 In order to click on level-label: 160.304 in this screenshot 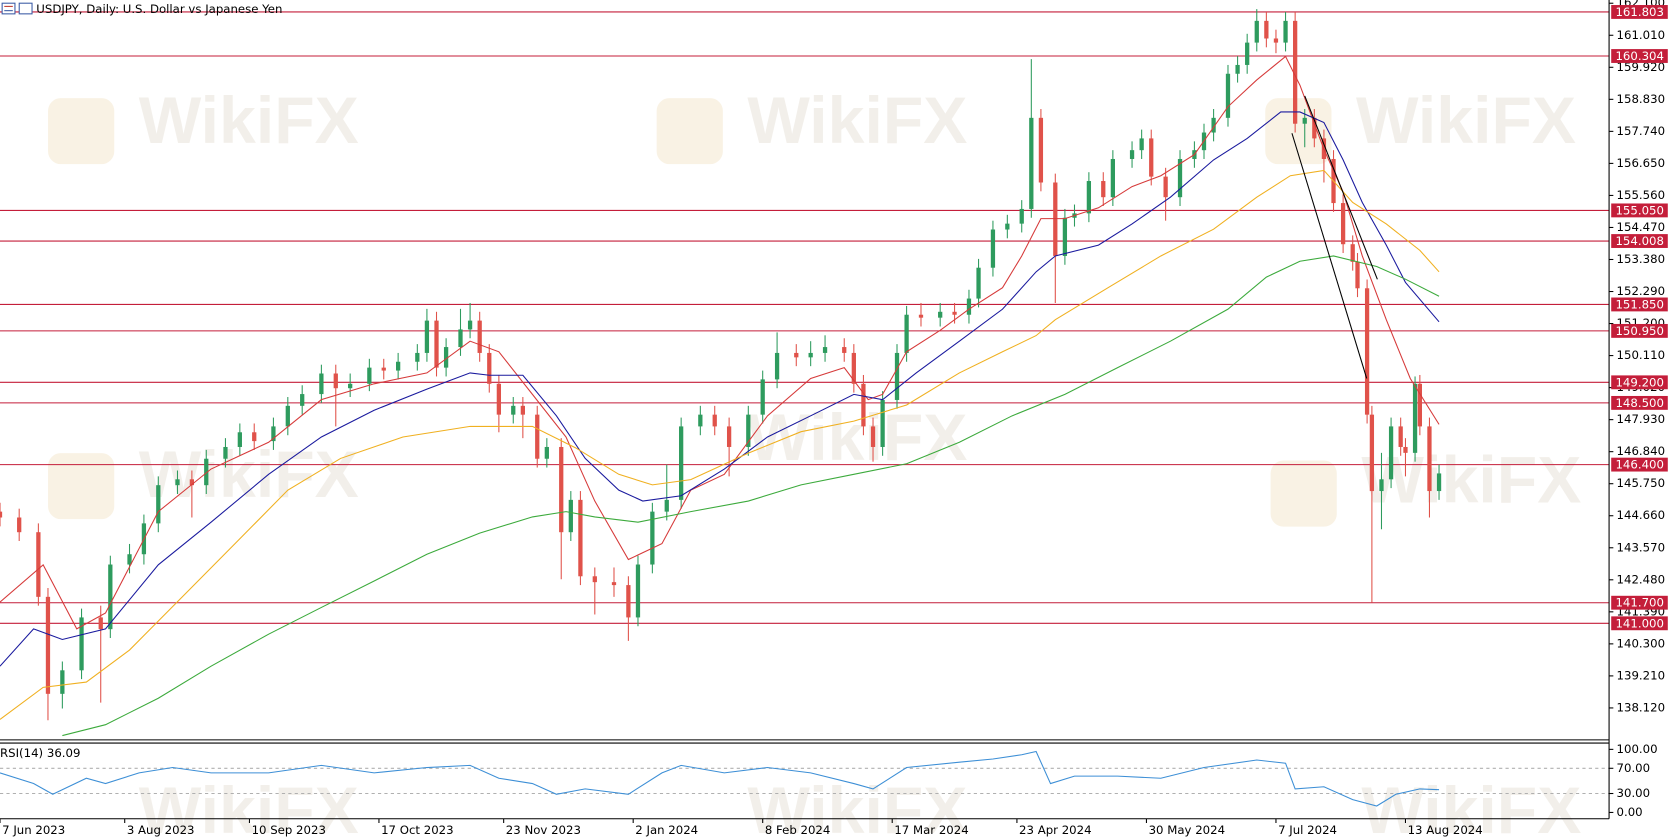, I will do `click(1639, 56)`.